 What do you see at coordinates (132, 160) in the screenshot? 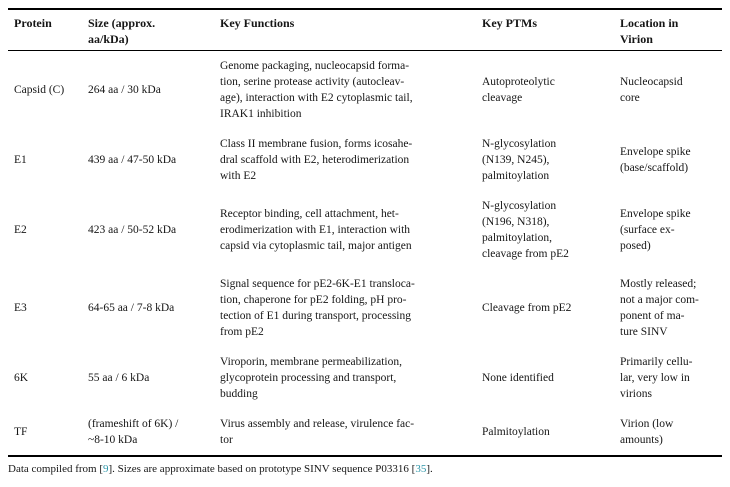
I see `cell-size: 439 aa / 47-50 kDa` at bounding box center [132, 160].